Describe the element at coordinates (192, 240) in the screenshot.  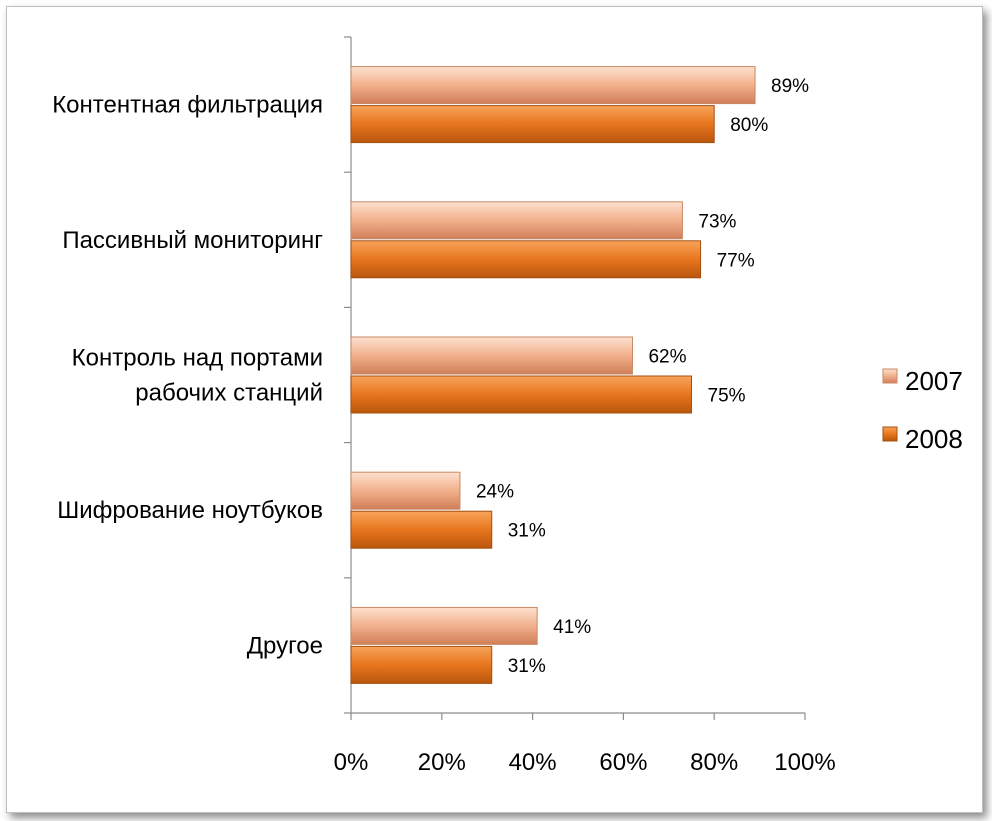
I see `category-label: Пассивный мониторинг` at that location.